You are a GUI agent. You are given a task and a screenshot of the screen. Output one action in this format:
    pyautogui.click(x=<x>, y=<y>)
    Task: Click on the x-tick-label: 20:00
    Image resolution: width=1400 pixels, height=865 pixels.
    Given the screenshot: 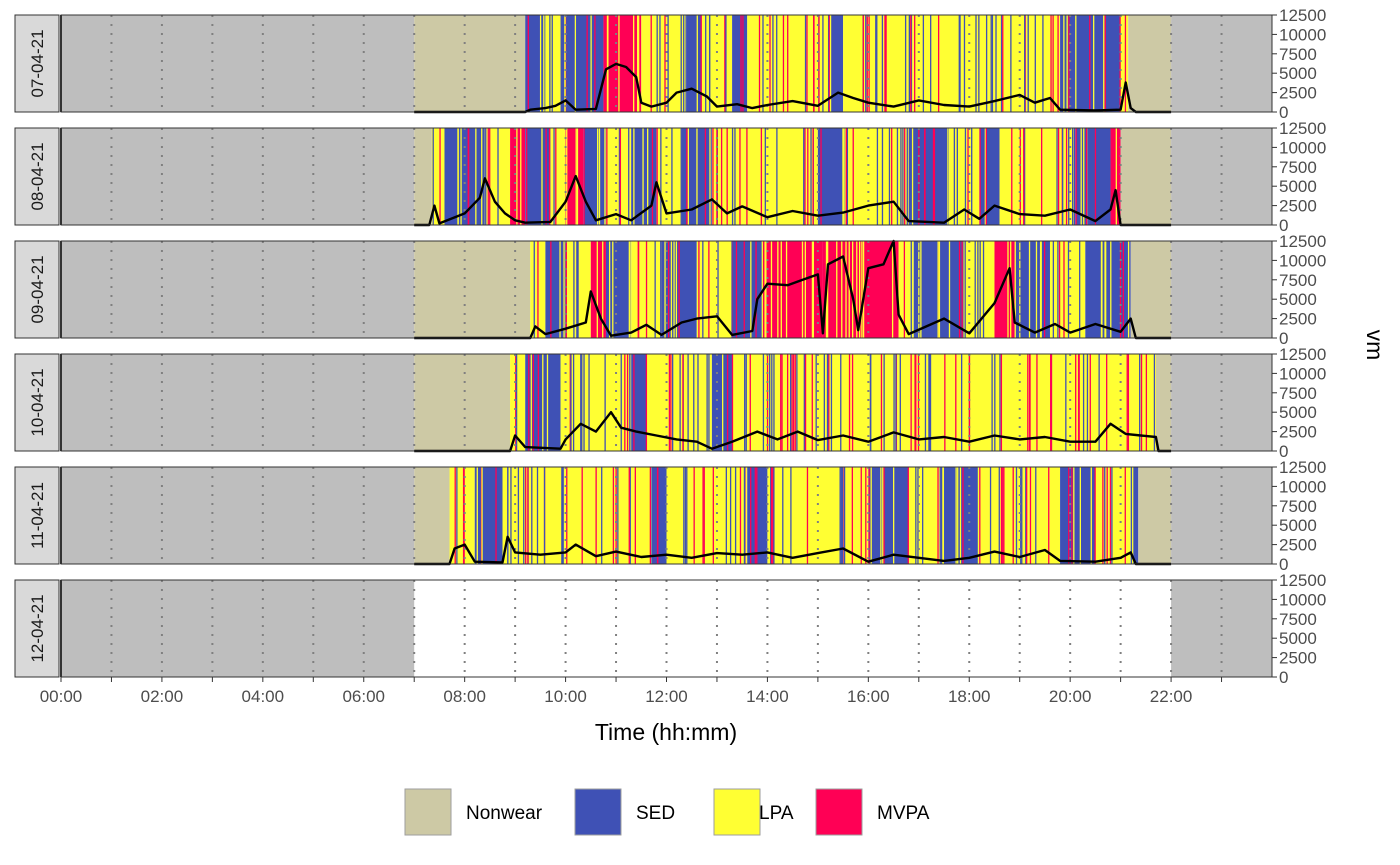 What is the action you would take?
    pyautogui.click(x=1070, y=696)
    